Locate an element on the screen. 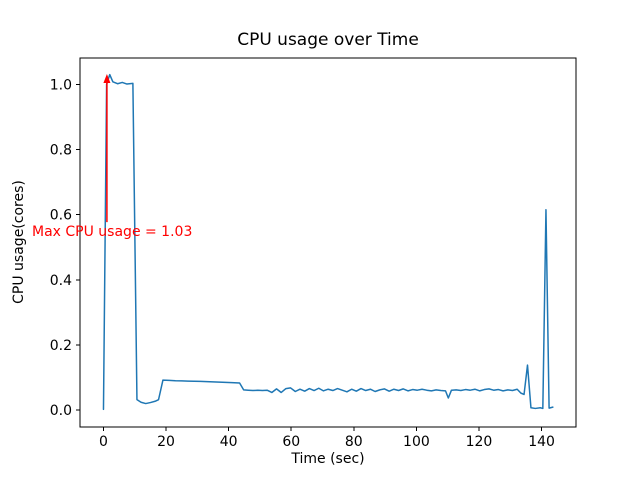  y-tick-label: 0.0 is located at coordinates (61, 411).